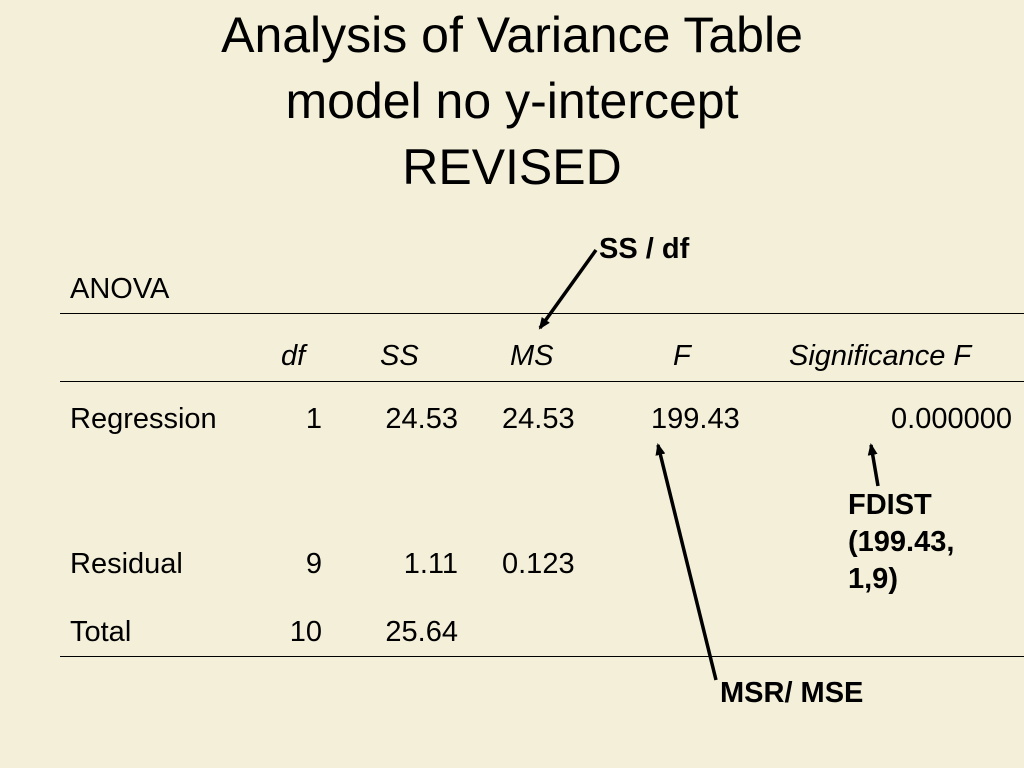 The height and width of the screenshot is (768, 1024). What do you see at coordinates (421, 632) in the screenshot?
I see `cell-ss: 25.64` at bounding box center [421, 632].